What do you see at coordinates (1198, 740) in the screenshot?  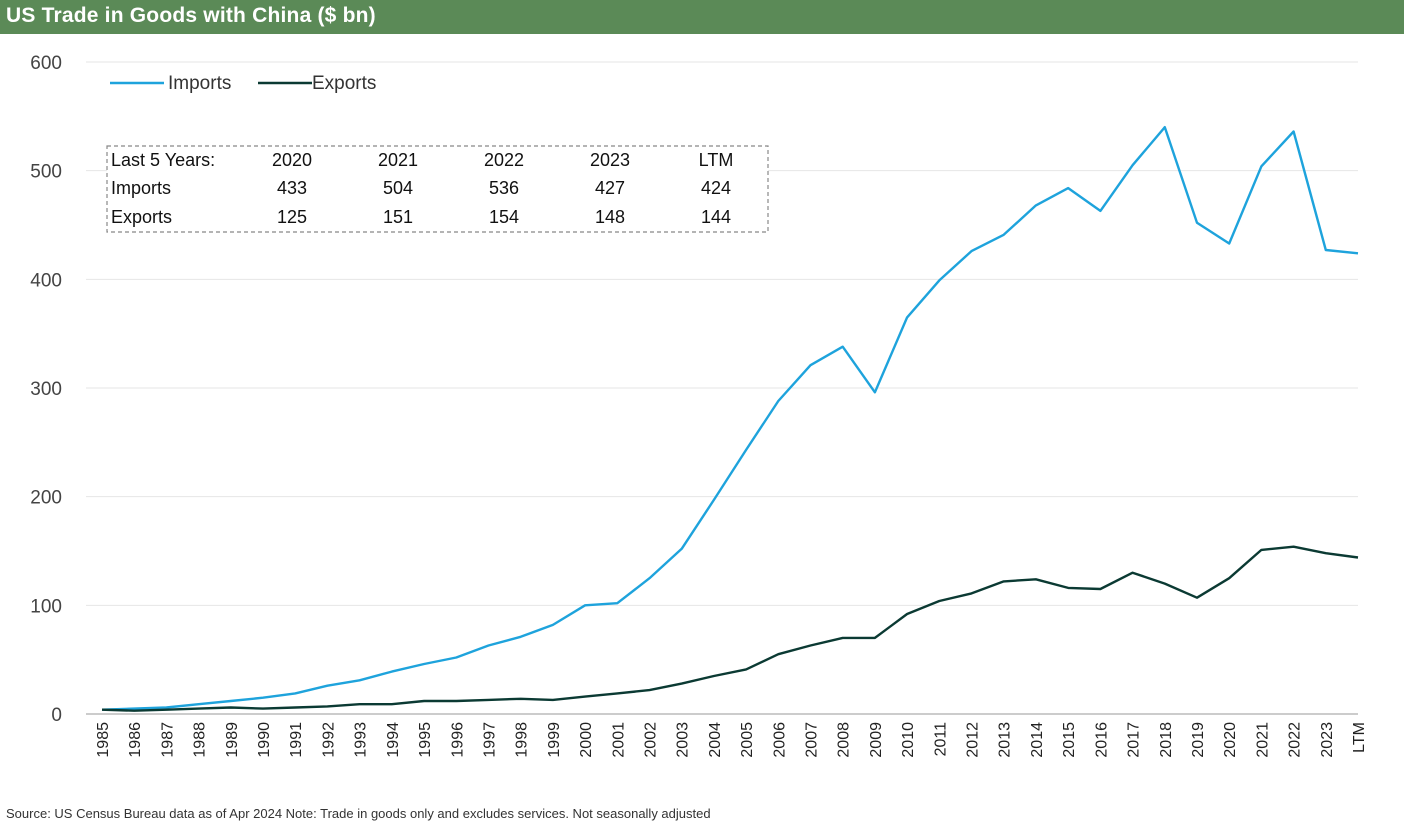 I see `x-tick-label: 2019` at bounding box center [1198, 740].